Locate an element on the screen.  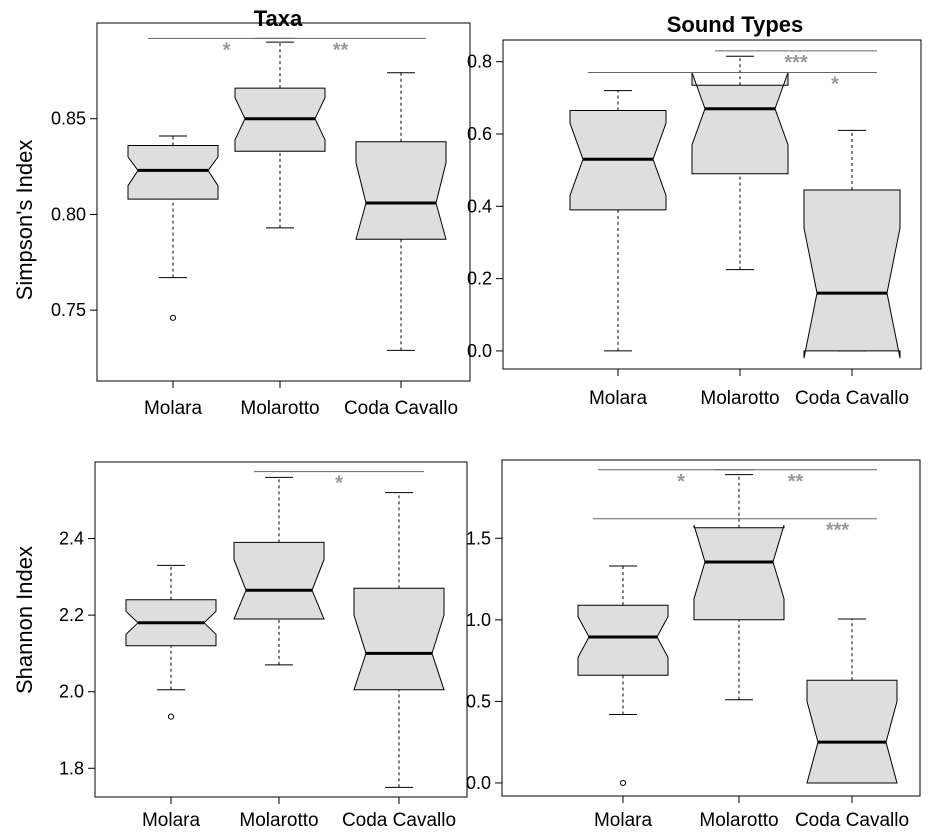
y-tick-label: 0.85 is located at coordinates (68, 119).